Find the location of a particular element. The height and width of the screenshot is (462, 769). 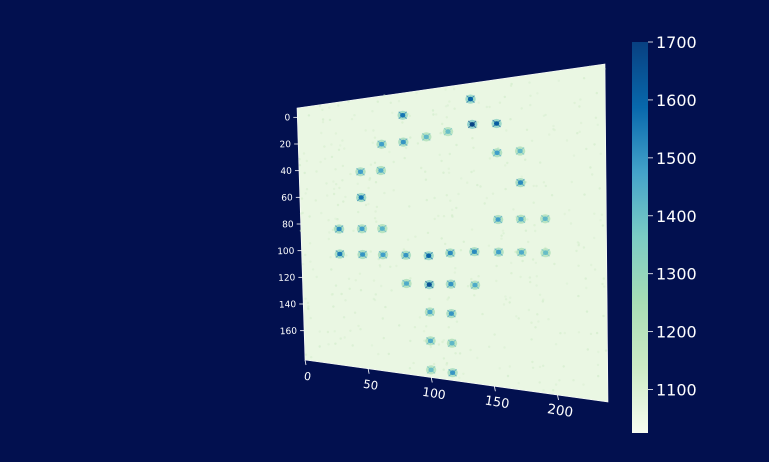

colorbar-tick-label: 1200 is located at coordinates (676, 332).